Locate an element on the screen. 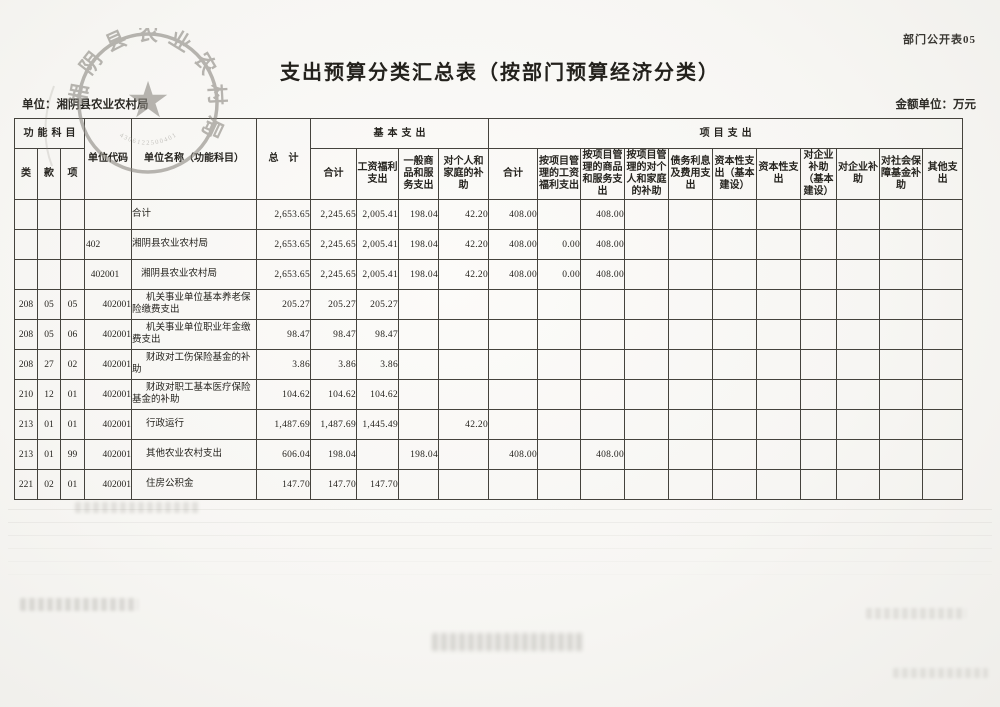 The height and width of the screenshot is (707, 1000). col-proj-wage: 0.00 is located at coordinates (559, 244).